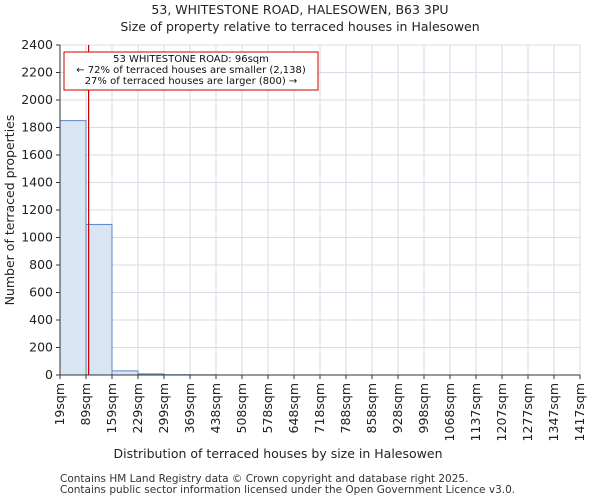  Describe the element at coordinates (137, 408) in the screenshot. I see `x-tick-label: 229sqm` at that location.